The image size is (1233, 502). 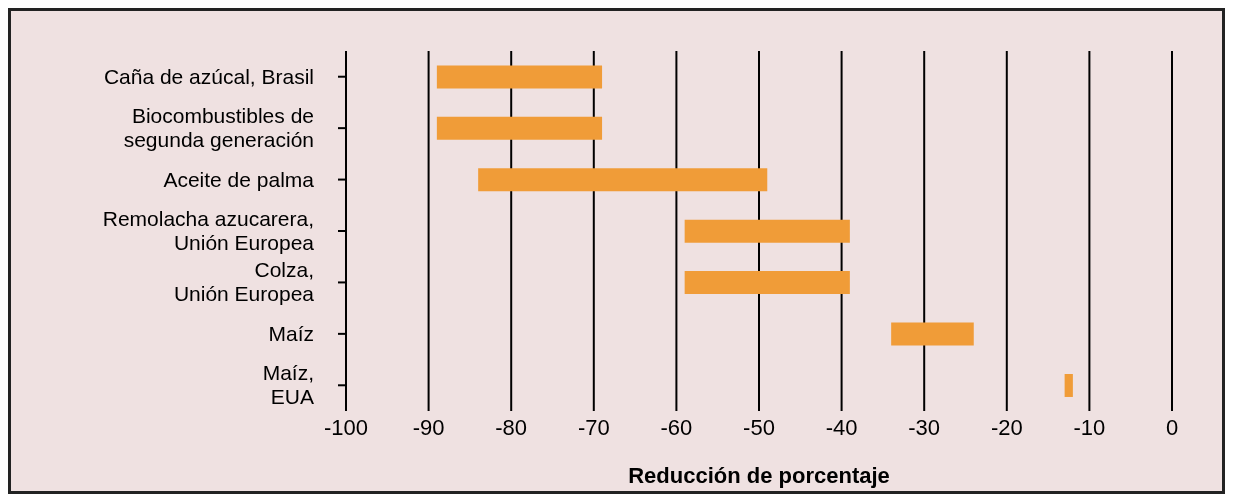 What do you see at coordinates (346, 427) in the screenshot?
I see `x-tick-label: -100` at bounding box center [346, 427].